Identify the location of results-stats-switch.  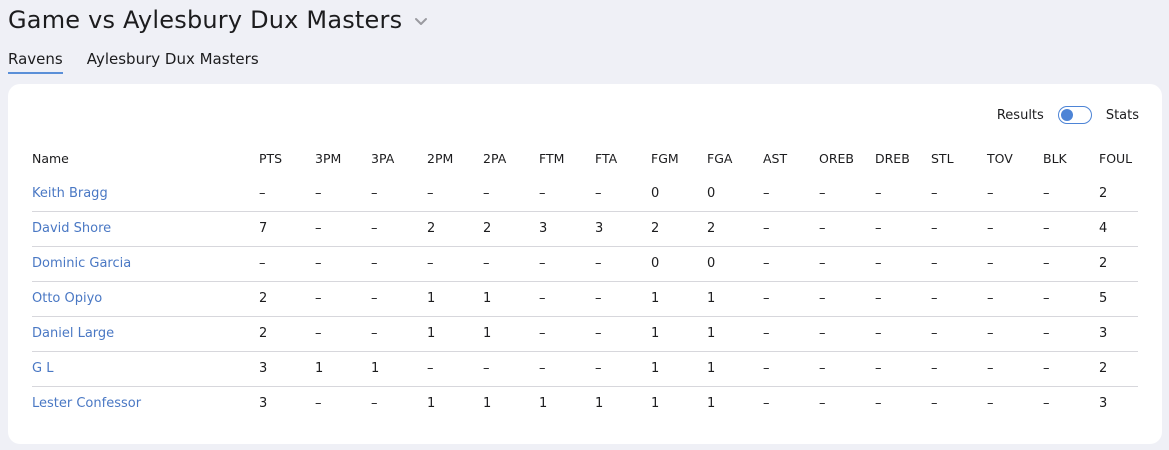
(1074, 115).